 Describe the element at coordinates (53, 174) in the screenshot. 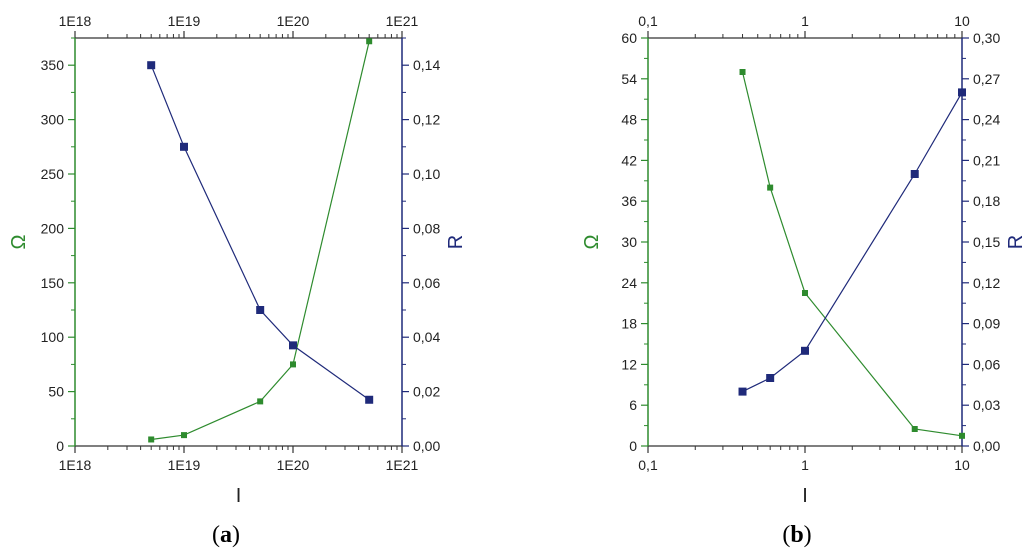

I see `y-tick-label: 250` at that location.